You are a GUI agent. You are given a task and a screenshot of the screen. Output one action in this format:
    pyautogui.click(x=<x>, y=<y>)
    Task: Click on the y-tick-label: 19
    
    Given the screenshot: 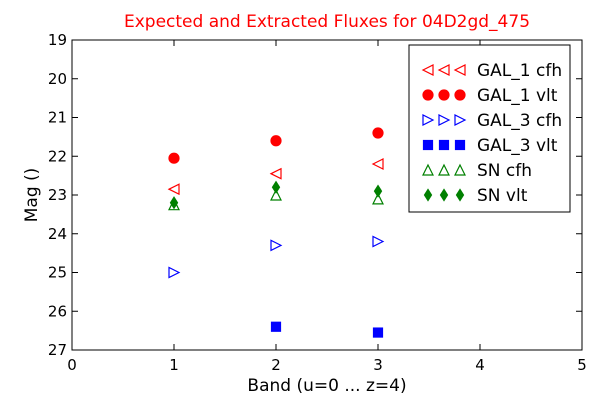 What is the action you would take?
    pyautogui.click(x=57, y=40)
    